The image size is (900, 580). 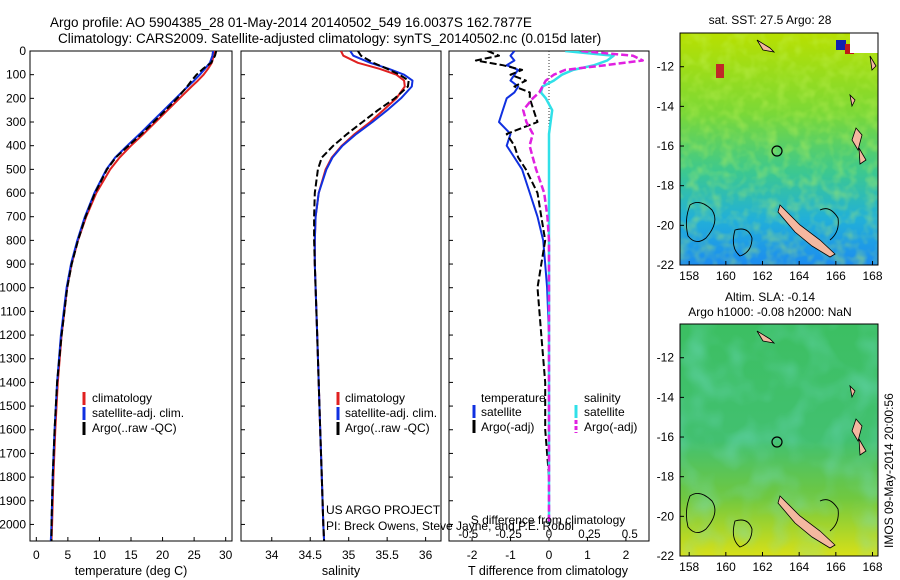 I want to click on series-line-argo-raw-qc-, so click(x=361, y=296).